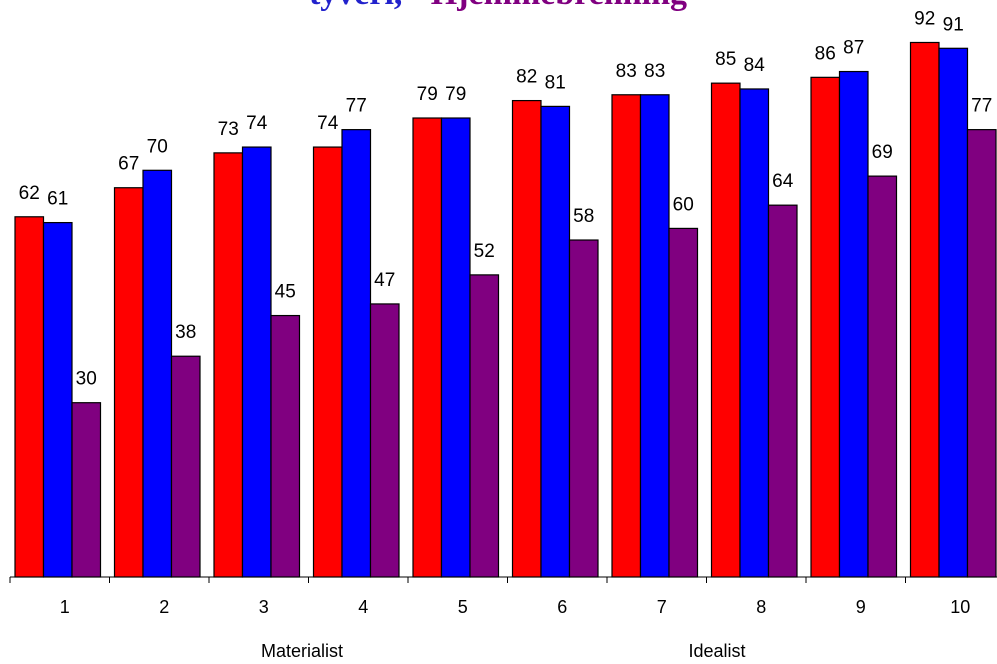 This screenshot has width=997, height=664. I want to click on value-label: 82, so click(526, 77).